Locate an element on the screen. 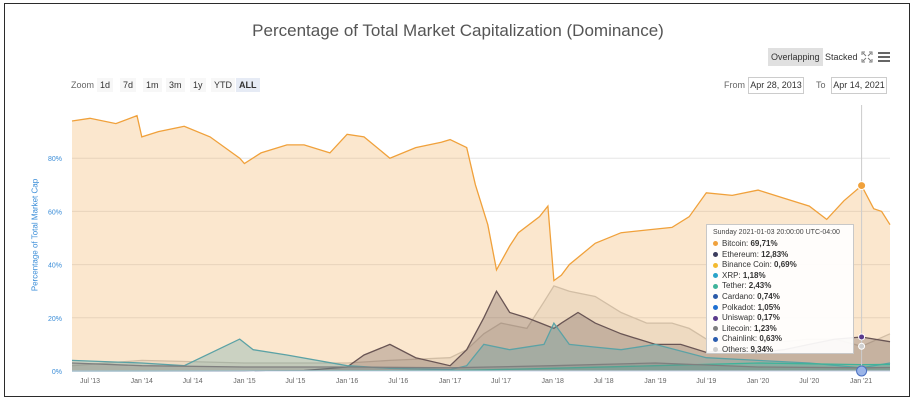 This screenshot has width=916, height=402. tooltip-series-value: 1,05% is located at coordinates (769, 307).